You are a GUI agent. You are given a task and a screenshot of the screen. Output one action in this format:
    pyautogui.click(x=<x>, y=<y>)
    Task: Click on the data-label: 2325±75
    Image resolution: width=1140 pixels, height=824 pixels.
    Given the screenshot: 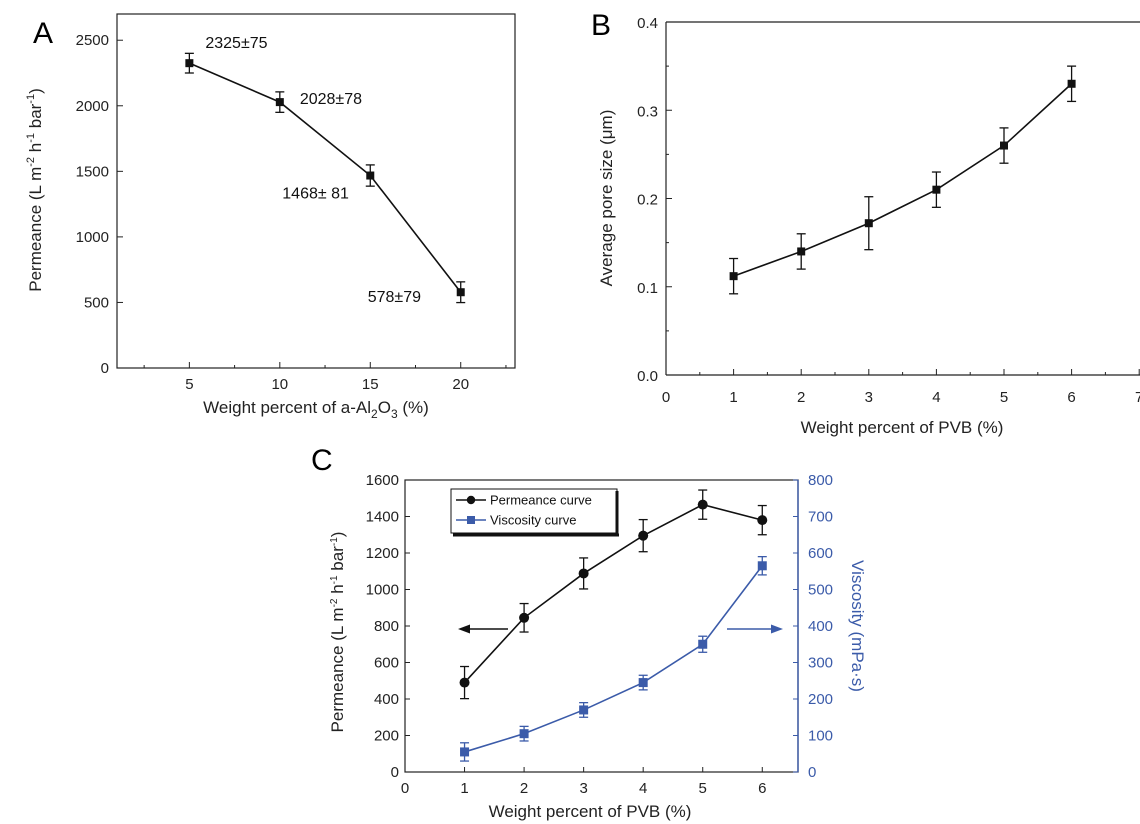 What is the action you would take?
    pyautogui.click(x=236, y=43)
    